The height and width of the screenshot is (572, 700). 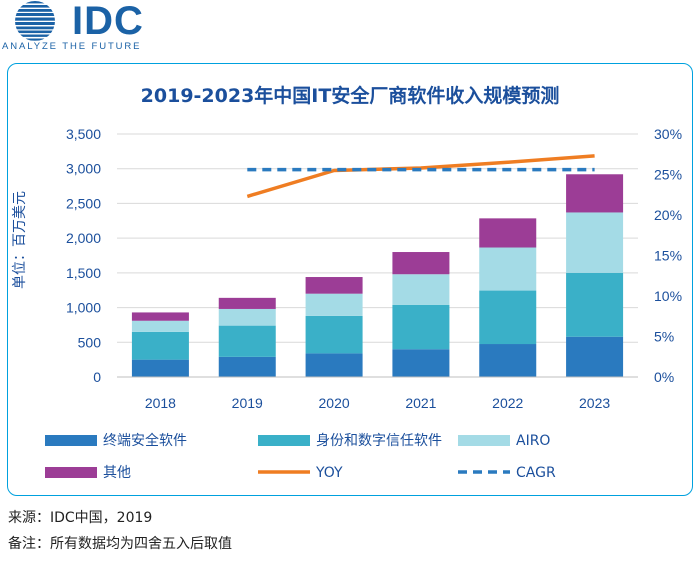 I want to click on x-tick-label: 2018, so click(x=160, y=403).